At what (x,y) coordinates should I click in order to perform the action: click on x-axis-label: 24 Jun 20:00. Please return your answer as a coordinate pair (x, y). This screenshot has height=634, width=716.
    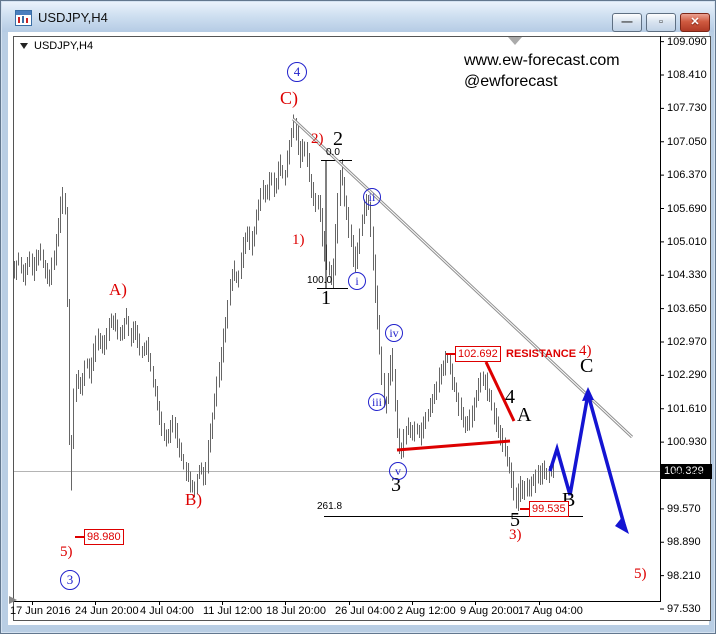
    Looking at the image, I should click on (107, 611).